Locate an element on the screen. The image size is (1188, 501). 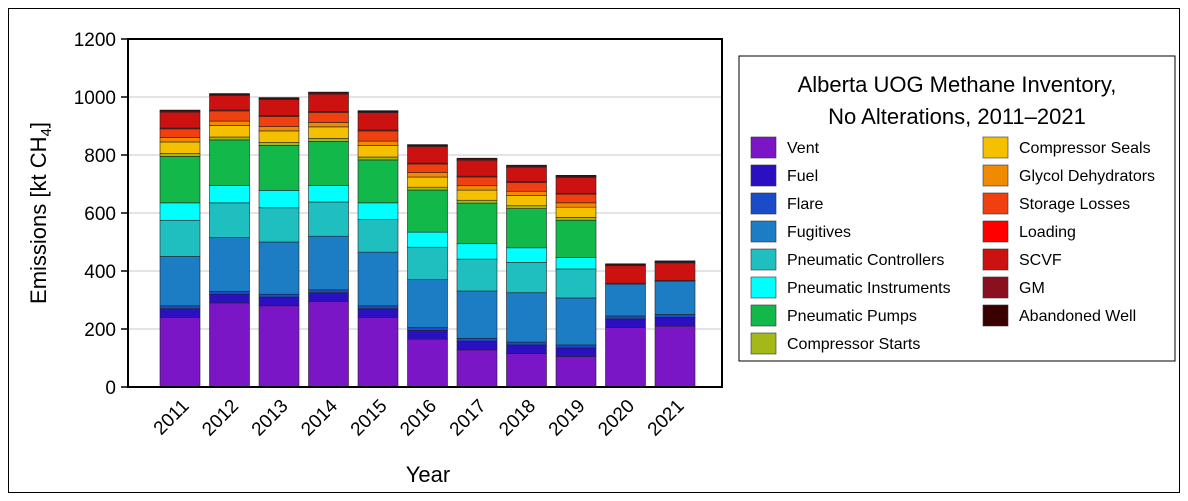
bar-stack-2018 is located at coordinates (526, 276).